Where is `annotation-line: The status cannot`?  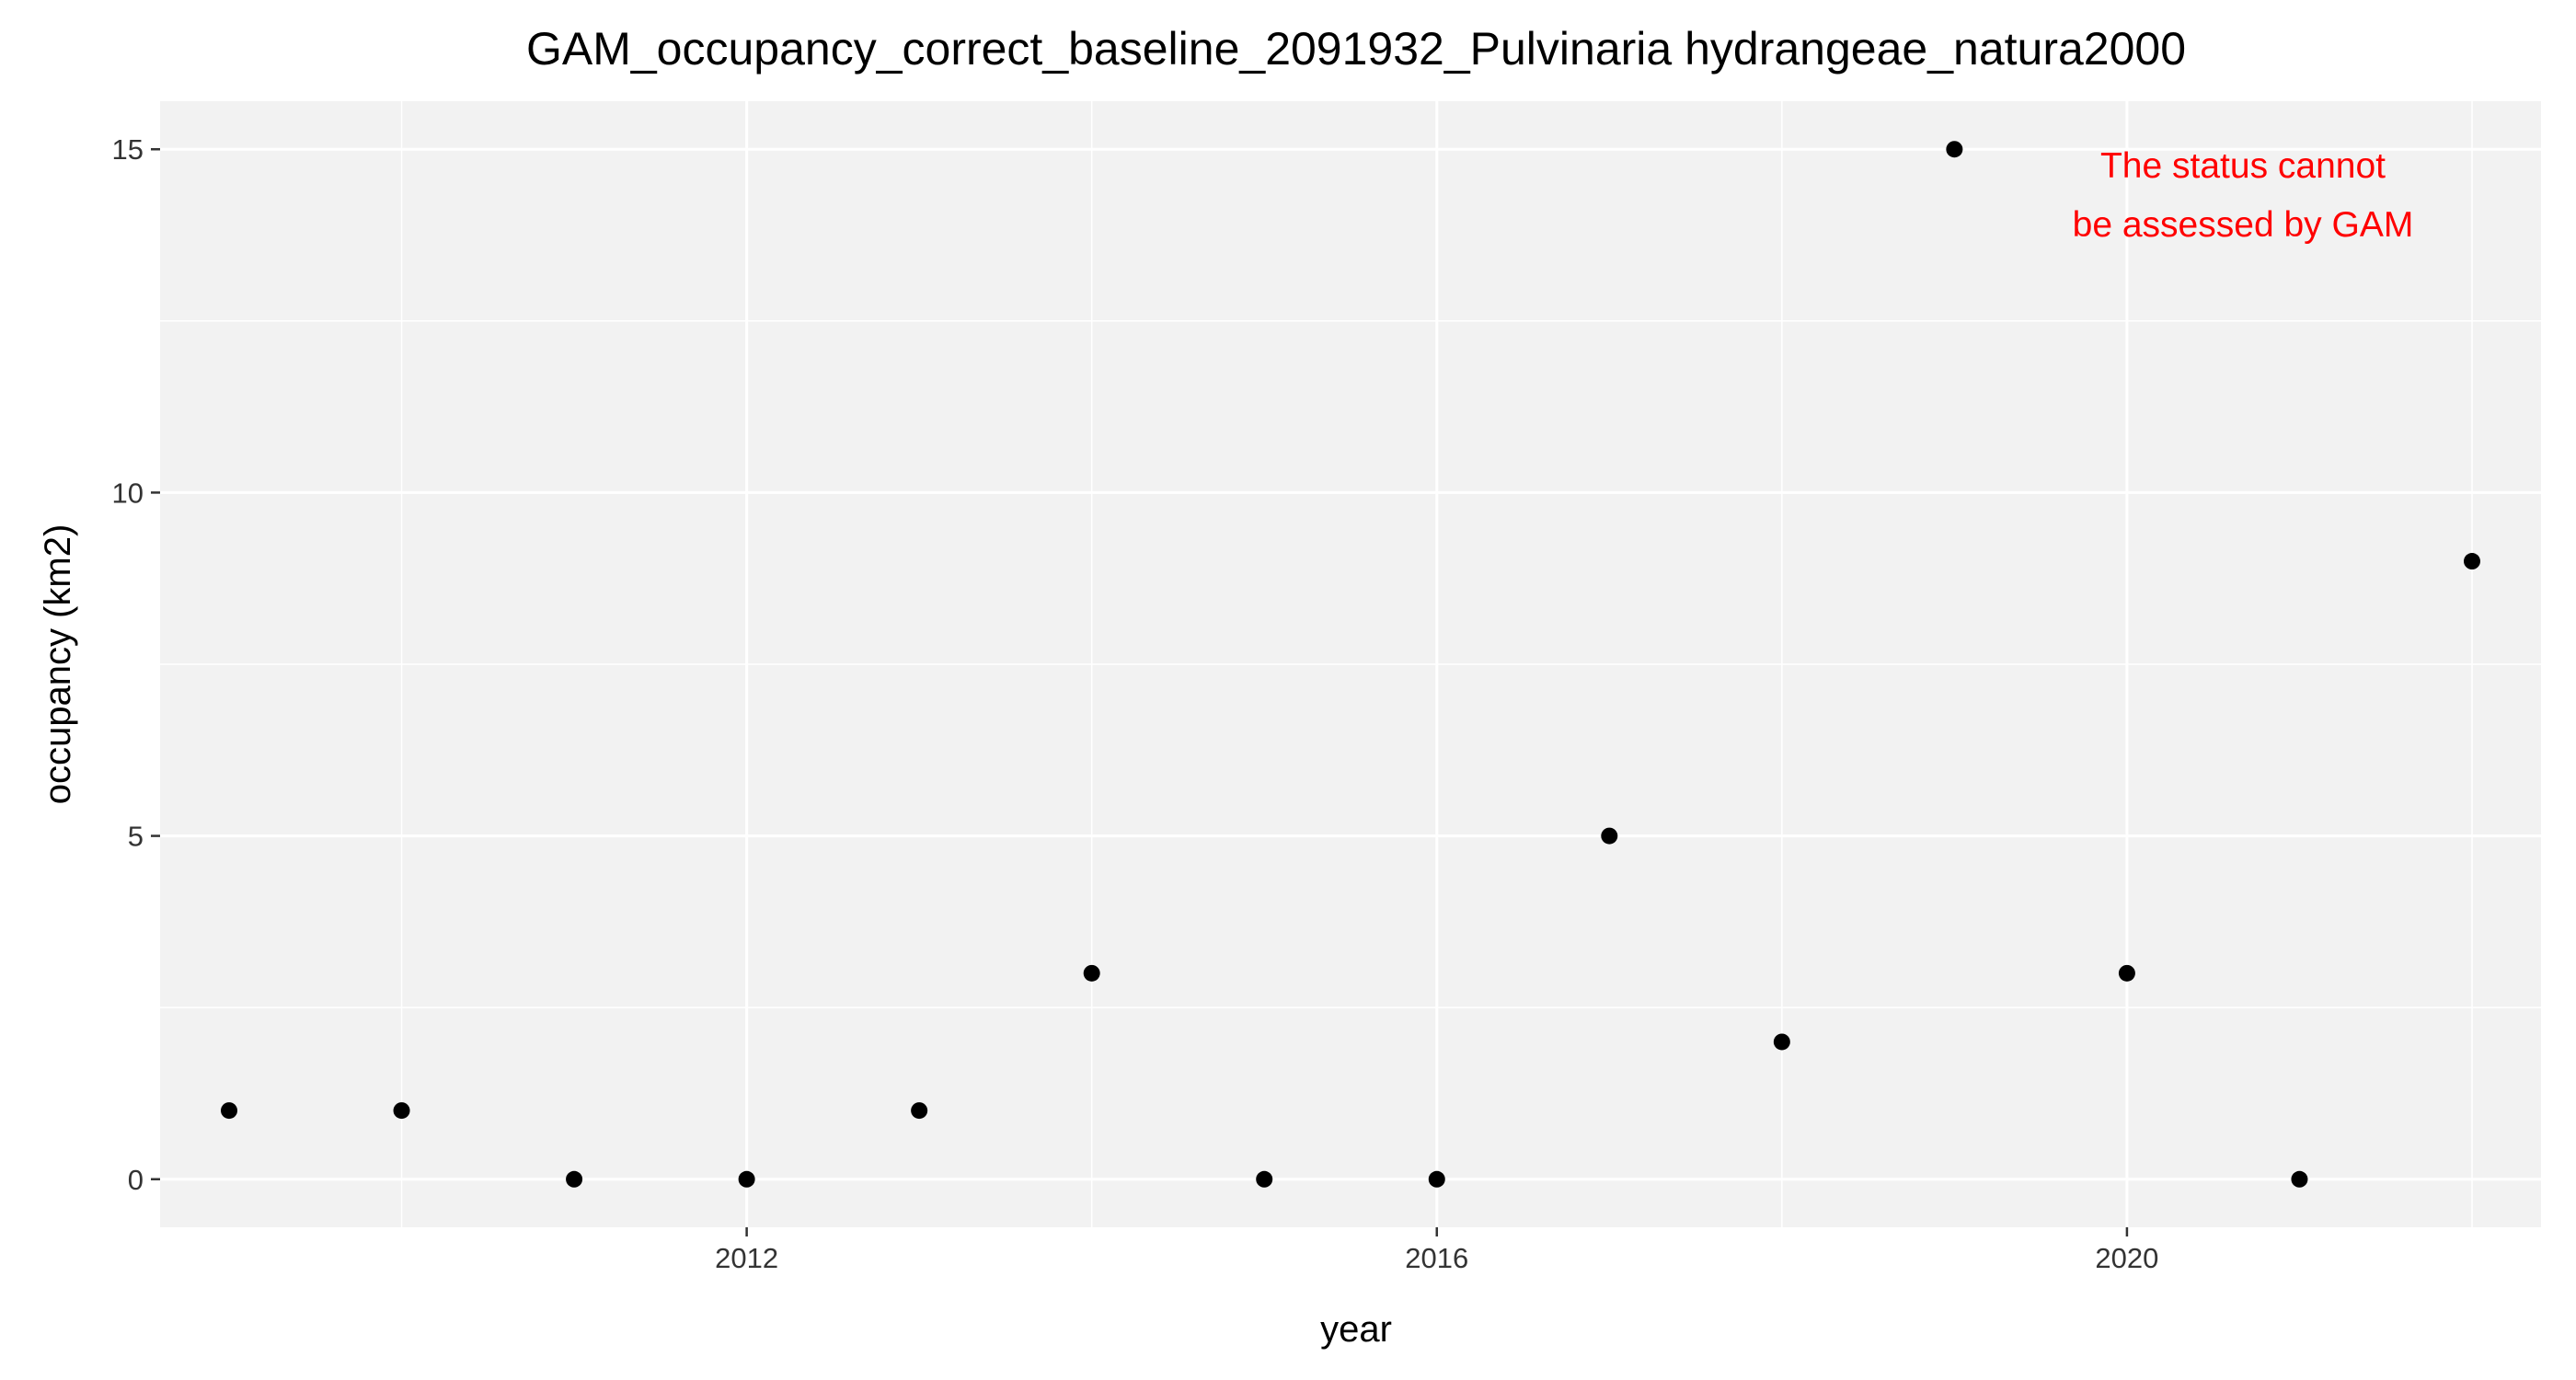 annotation-line: The status cannot is located at coordinates (2243, 166).